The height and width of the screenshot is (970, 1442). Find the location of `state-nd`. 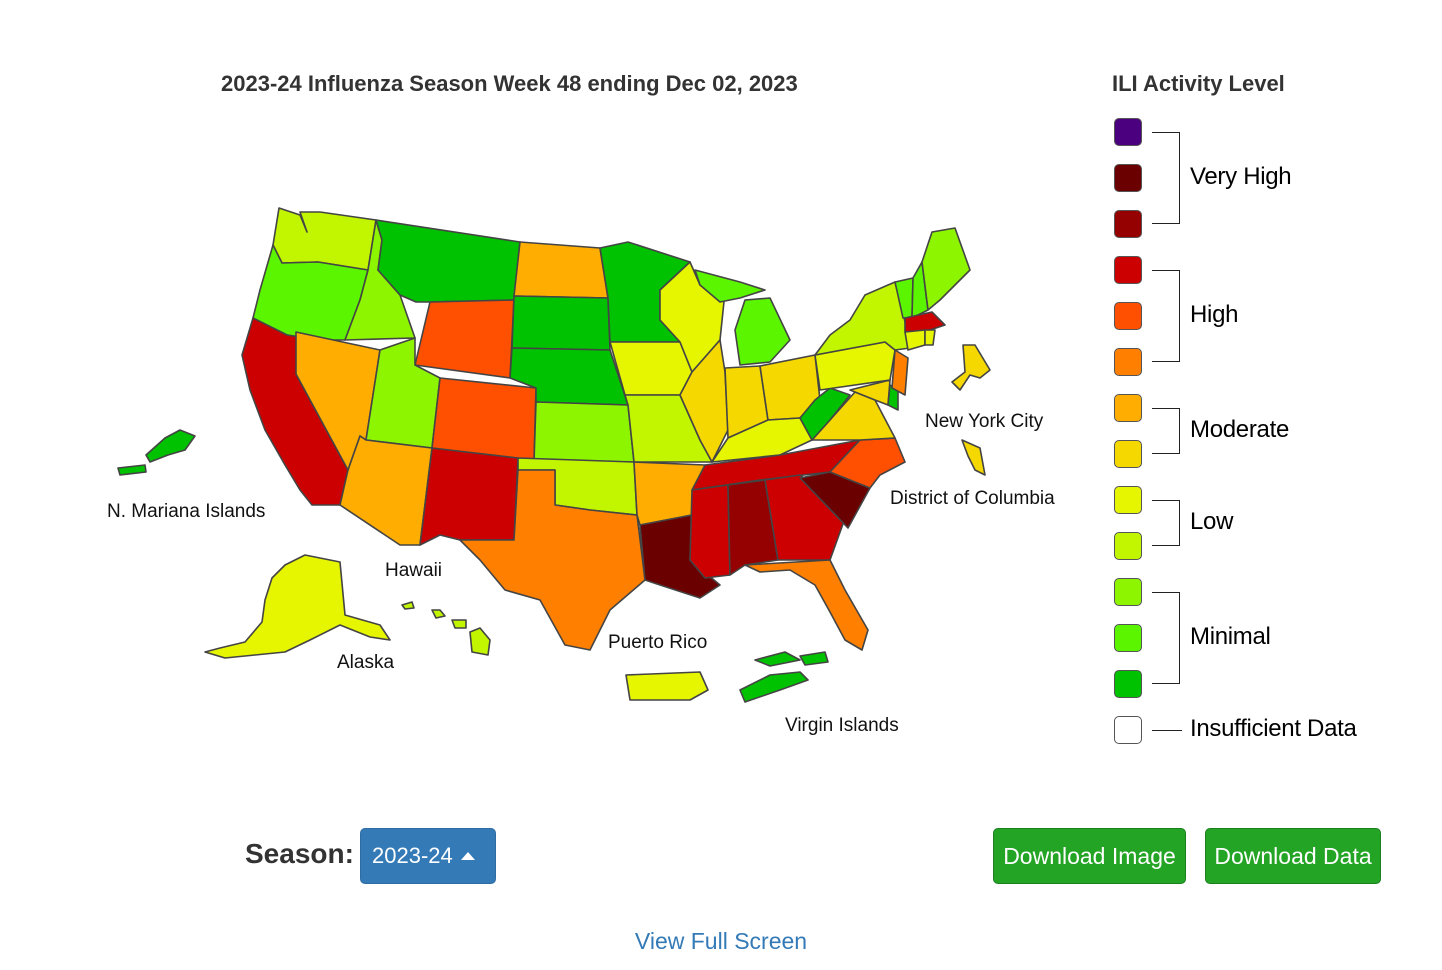

state-nd is located at coordinates (561, 270).